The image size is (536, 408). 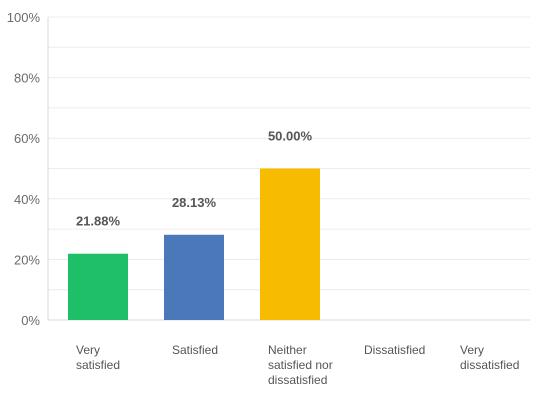 I want to click on x-tick-label: Satisfied, so click(x=195, y=350).